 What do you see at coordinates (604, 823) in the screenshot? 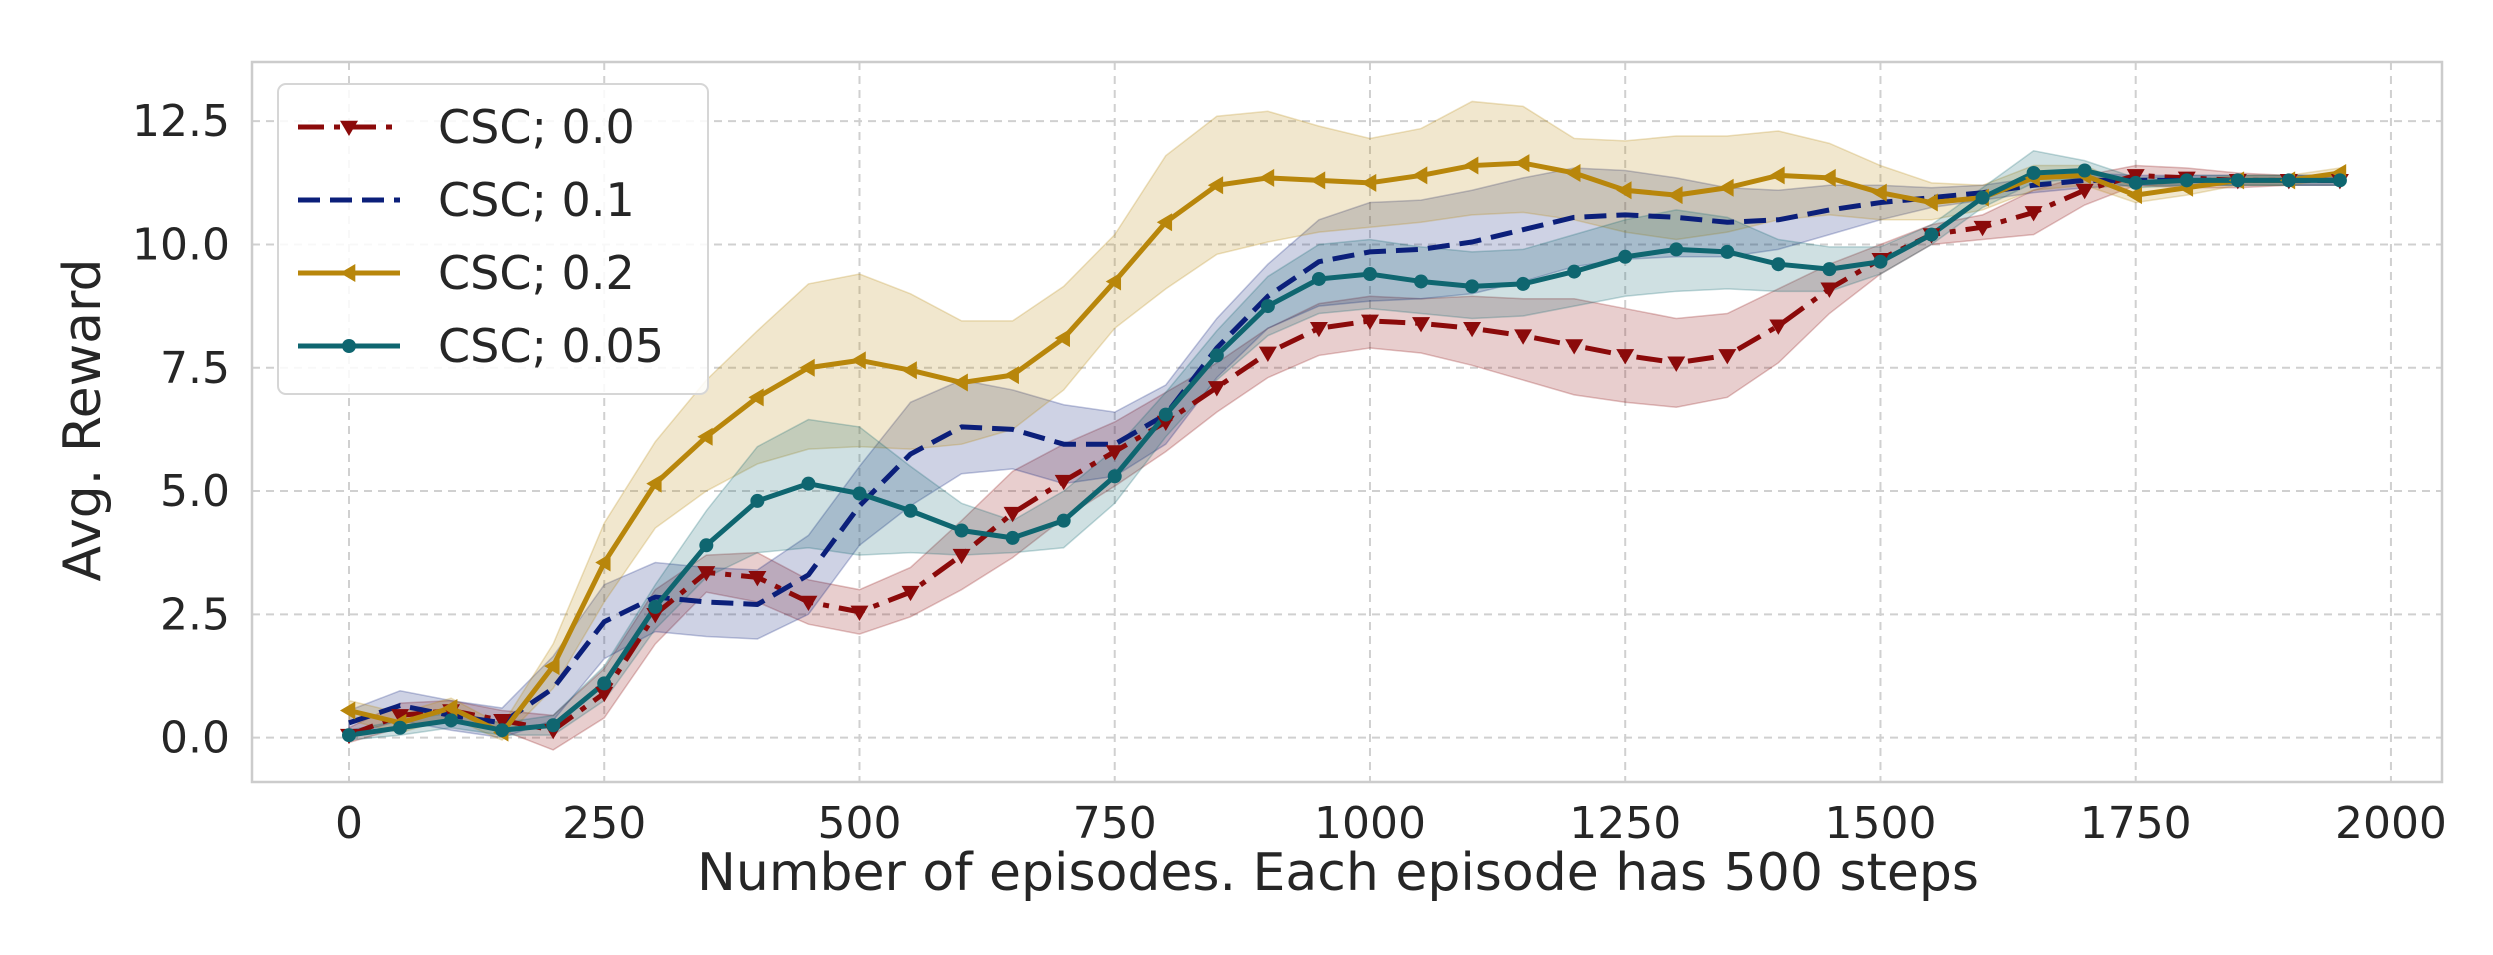
I see `x-tick-label: 250` at bounding box center [604, 823].